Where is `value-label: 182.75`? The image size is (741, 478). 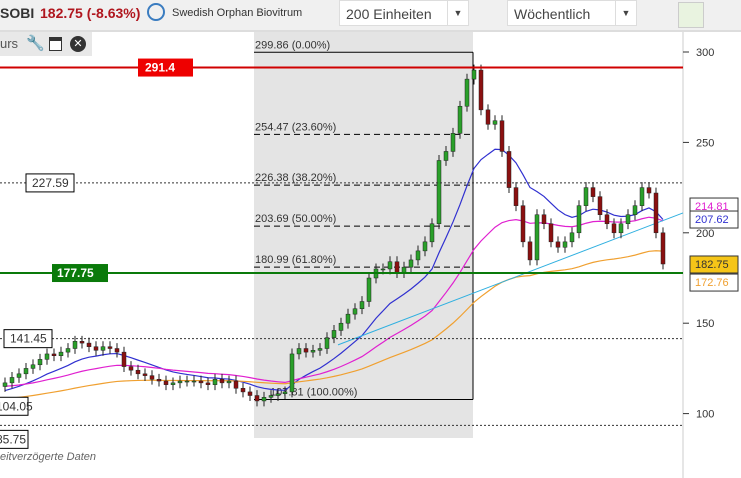 value-label: 182.75 is located at coordinates (712, 265).